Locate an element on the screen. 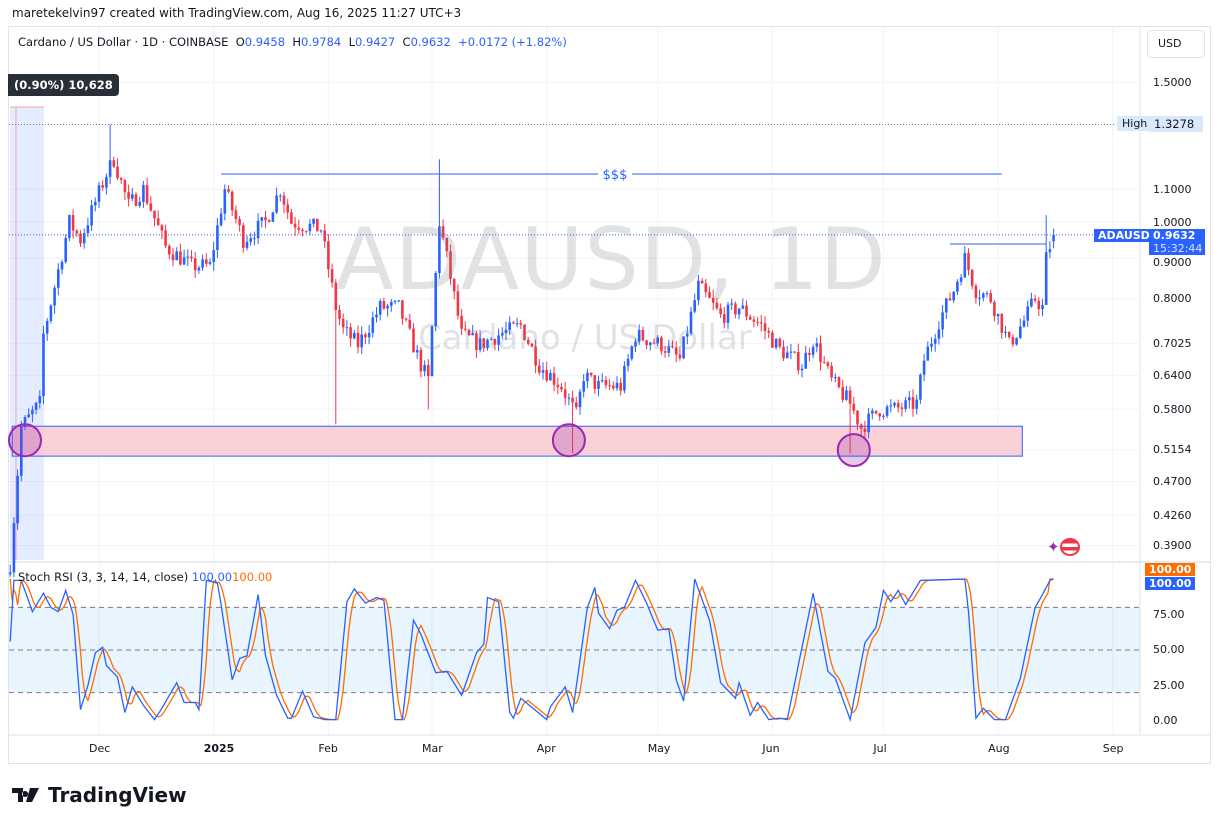  us-flag-event-icon is located at coordinates (1070, 547).